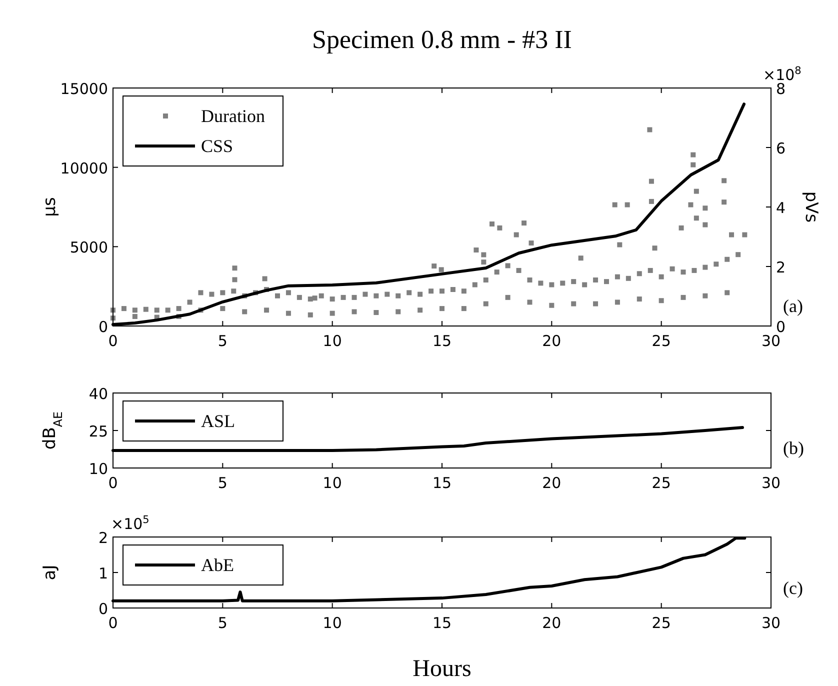 The height and width of the screenshot is (686, 838). What do you see at coordinates (442, 669) in the screenshot?
I see `x-axis-title: Hours` at bounding box center [442, 669].